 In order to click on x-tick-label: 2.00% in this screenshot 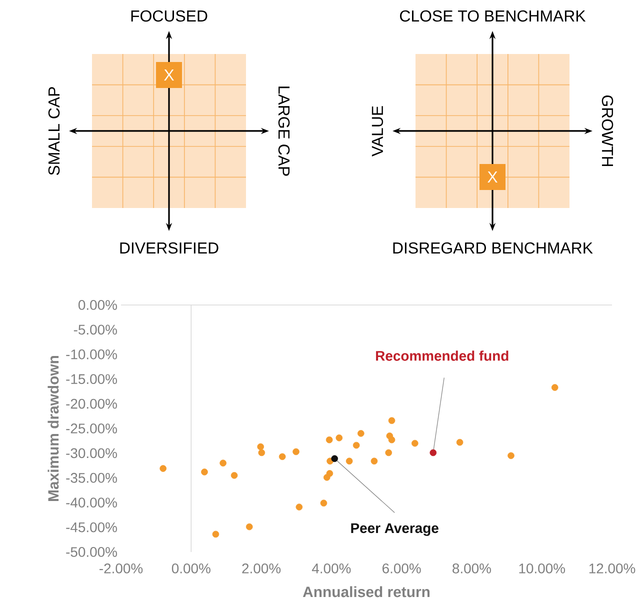, I will do `click(261, 568)`.